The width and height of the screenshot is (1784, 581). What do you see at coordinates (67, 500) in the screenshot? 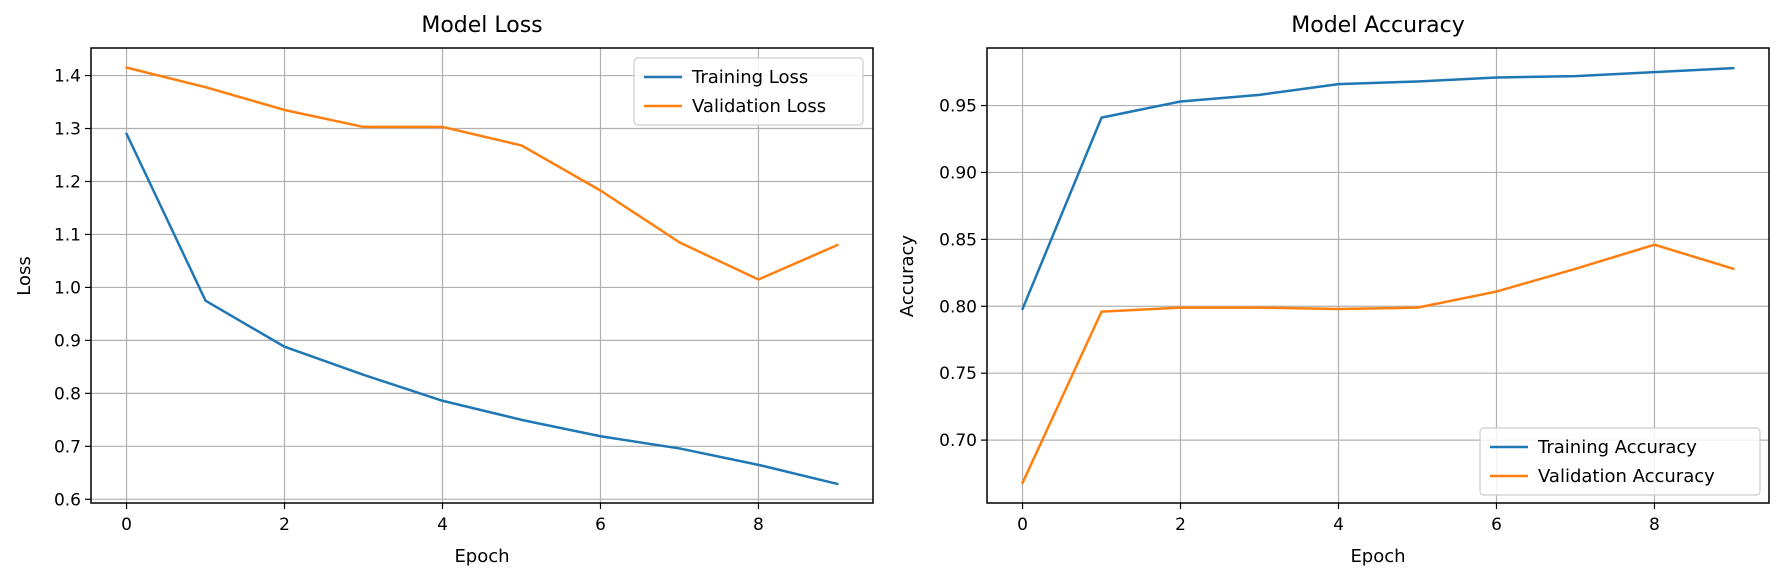
I see `loss-ytick-label: 0.6` at bounding box center [67, 500].